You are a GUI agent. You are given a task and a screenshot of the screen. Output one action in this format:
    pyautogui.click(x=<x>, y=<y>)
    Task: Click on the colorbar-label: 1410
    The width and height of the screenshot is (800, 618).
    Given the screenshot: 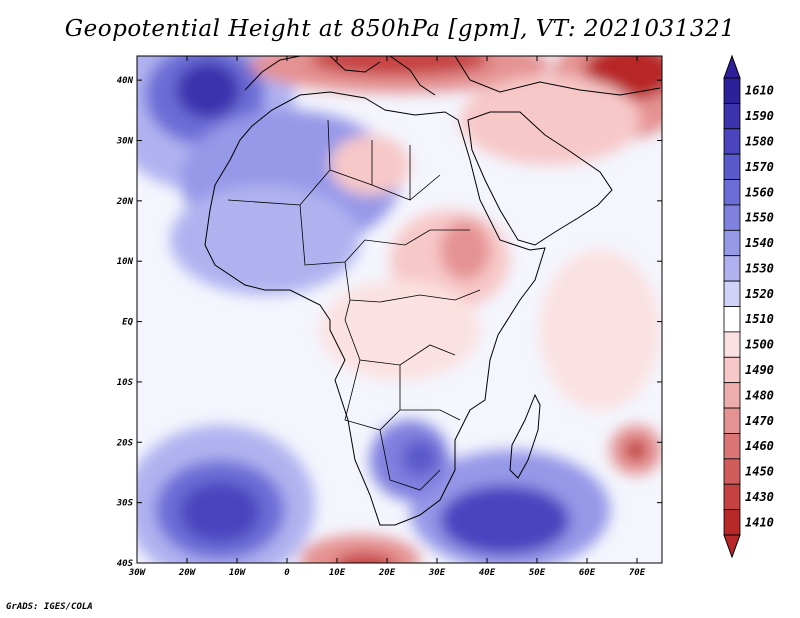 What is the action you would take?
    pyautogui.click(x=759, y=522)
    